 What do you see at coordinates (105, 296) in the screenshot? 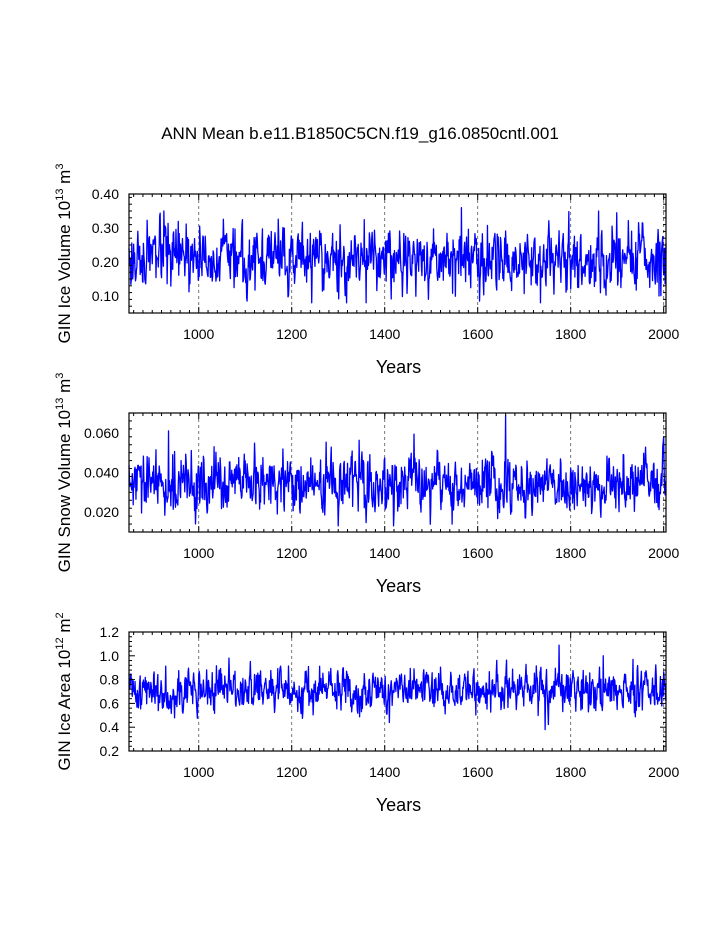
I see `y-tick-label: 0.10` at bounding box center [105, 296].